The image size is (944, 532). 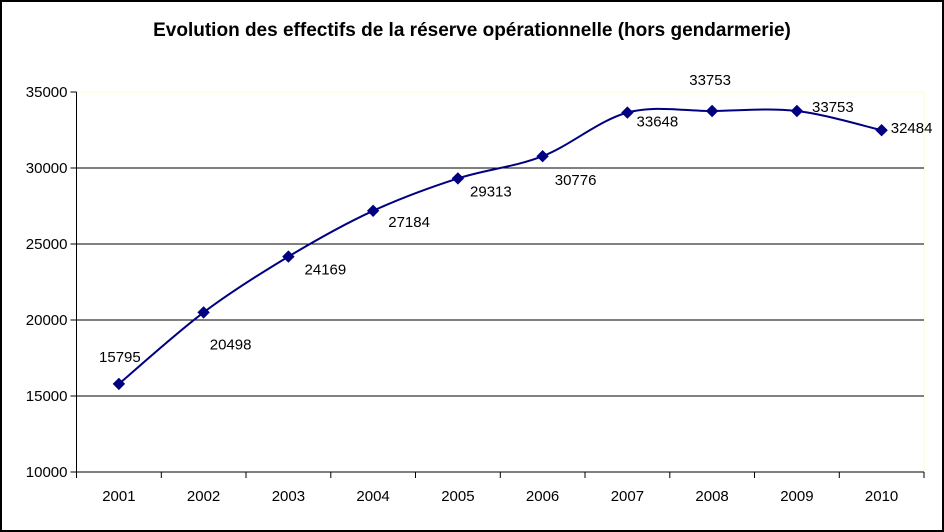 What do you see at coordinates (47, 472) in the screenshot?
I see `y-tick-label: 10000` at bounding box center [47, 472].